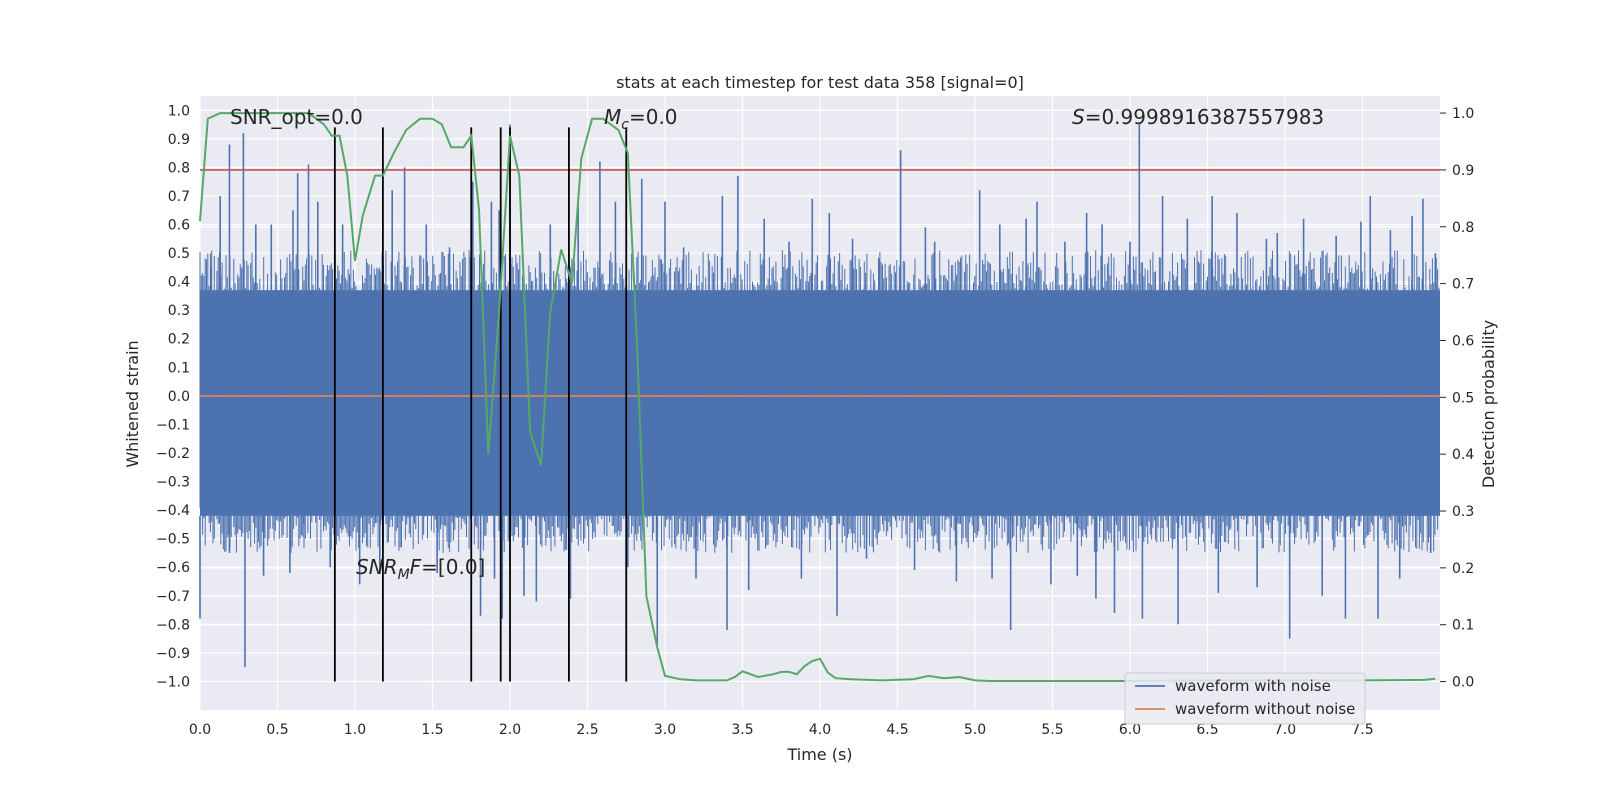 The width and height of the screenshot is (1600, 800). I want to click on y2-tick-label: 0.5, so click(1463, 398).